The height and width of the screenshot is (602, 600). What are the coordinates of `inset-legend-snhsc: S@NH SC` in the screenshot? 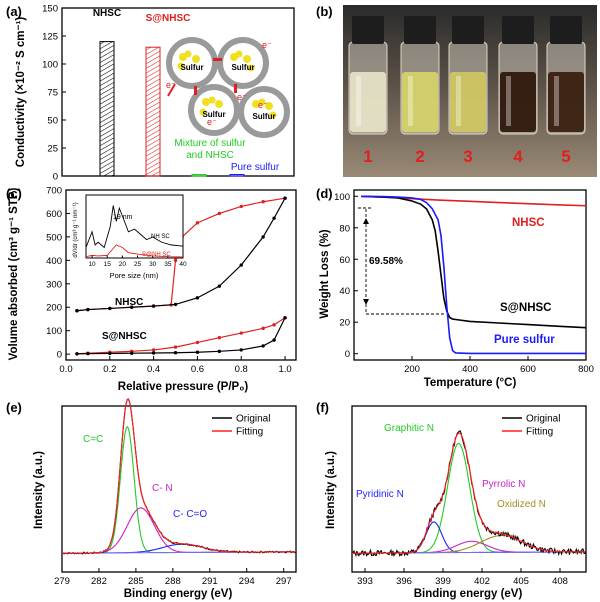 It's located at (156, 255).